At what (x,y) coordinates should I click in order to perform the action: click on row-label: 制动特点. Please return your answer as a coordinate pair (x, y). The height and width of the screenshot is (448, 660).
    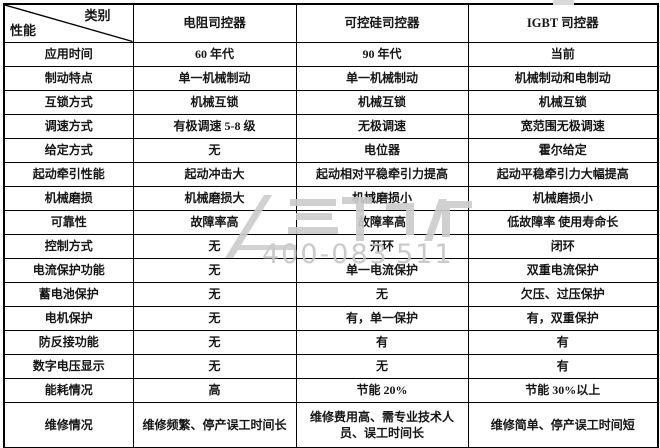
    Looking at the image, I should click on (68, 78).